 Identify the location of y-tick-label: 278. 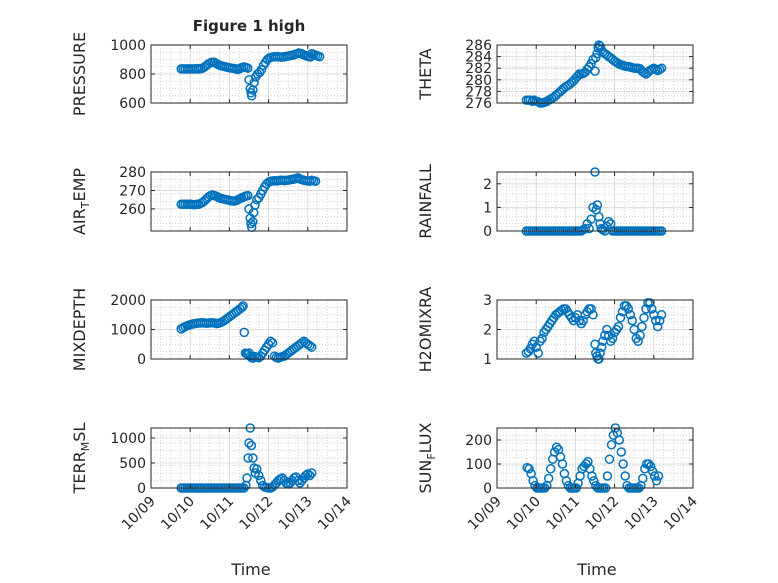
(478, 92).